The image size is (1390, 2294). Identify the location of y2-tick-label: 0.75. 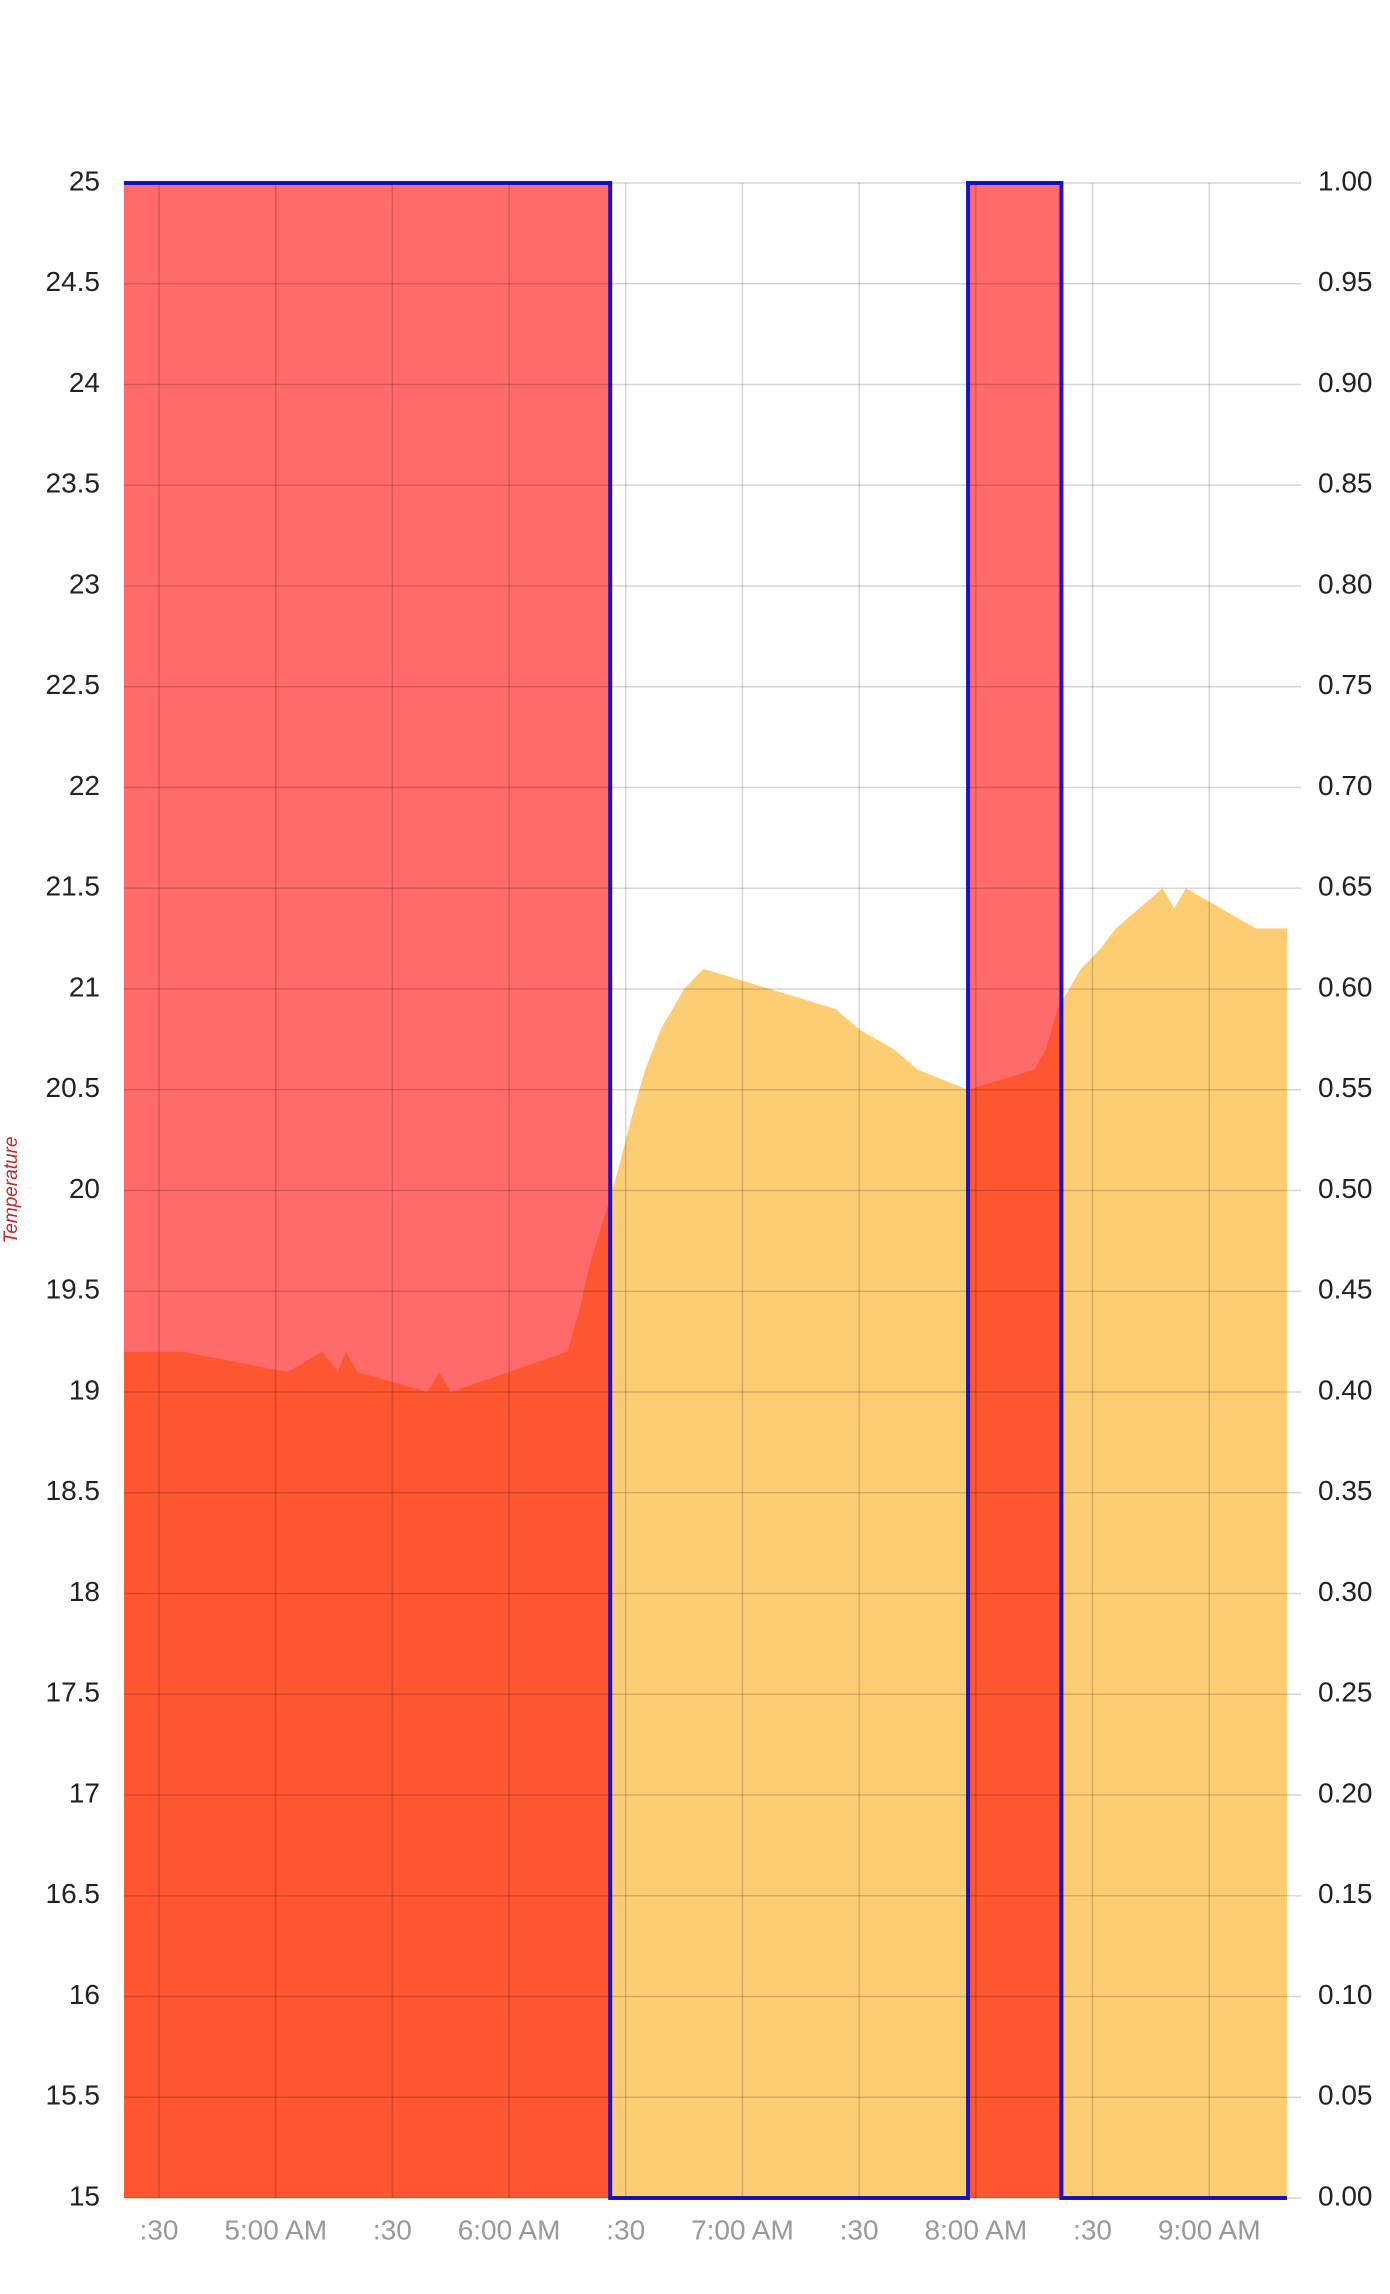
(1345, 684).